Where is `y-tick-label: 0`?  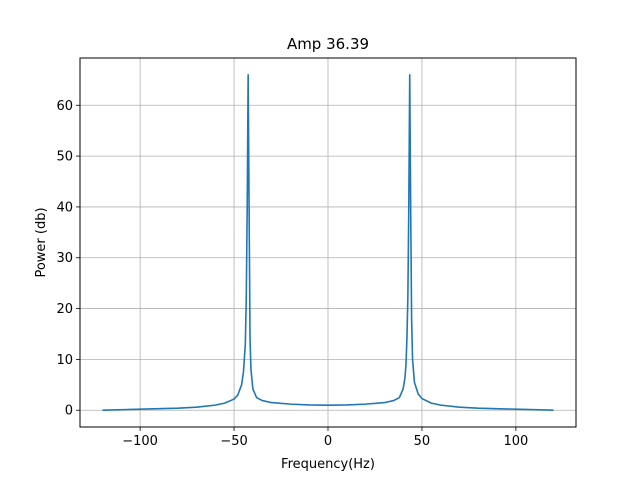
y-tick-label: 0 is located at coordinates (69, 411).